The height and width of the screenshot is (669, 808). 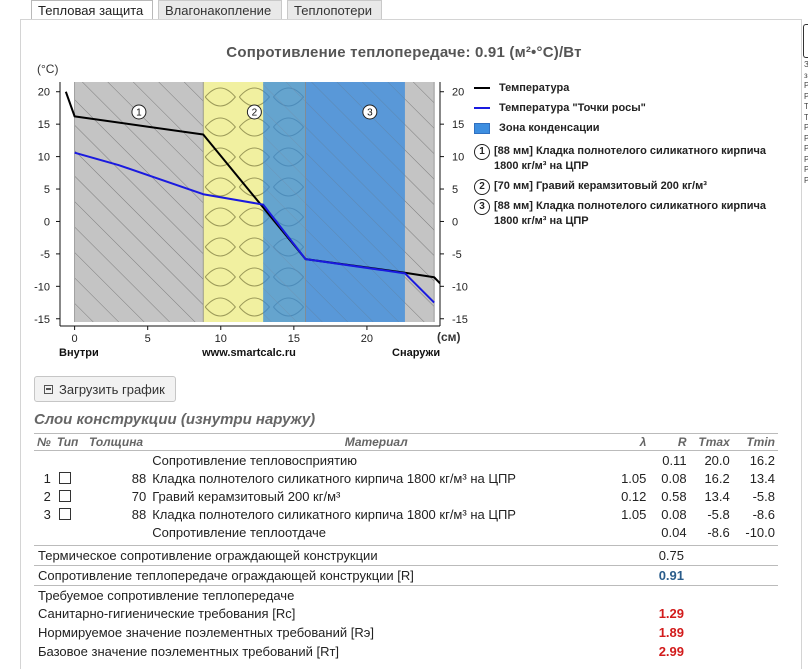 What do you see at coordinates (482, 152) in the screenshot?
I see `layer-number-badge: 1` at bounding box center [482, 152].